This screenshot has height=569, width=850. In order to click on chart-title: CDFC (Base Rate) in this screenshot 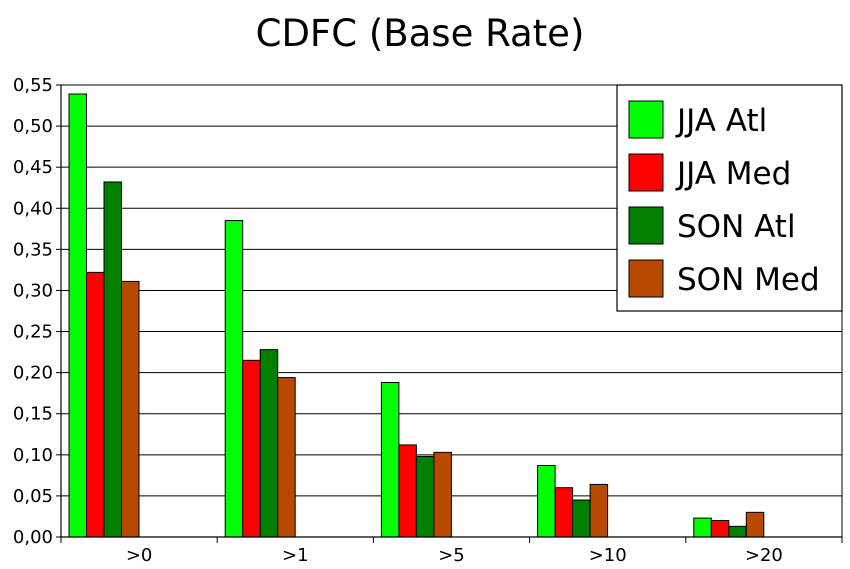, I will do `click(420, 33)`.